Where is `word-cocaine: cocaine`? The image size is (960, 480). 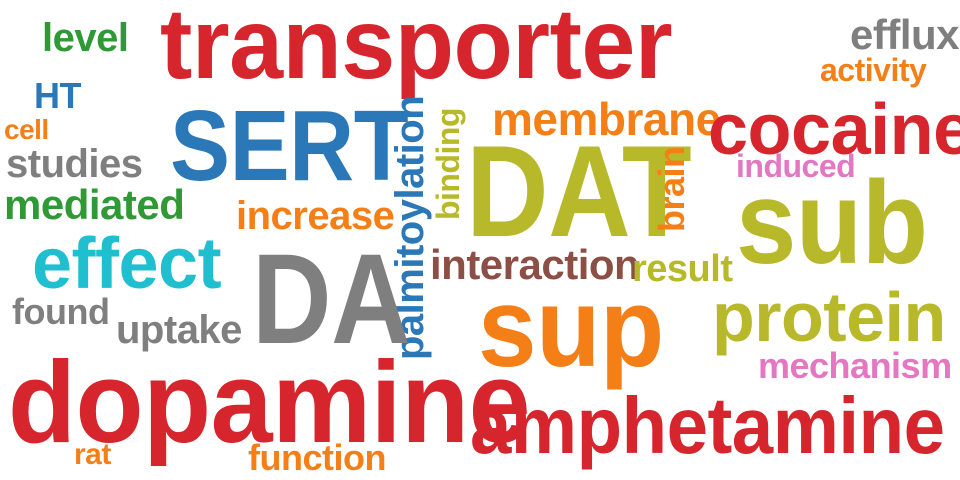 word-cocaine: cocaine is located at coordinates (834, 130).